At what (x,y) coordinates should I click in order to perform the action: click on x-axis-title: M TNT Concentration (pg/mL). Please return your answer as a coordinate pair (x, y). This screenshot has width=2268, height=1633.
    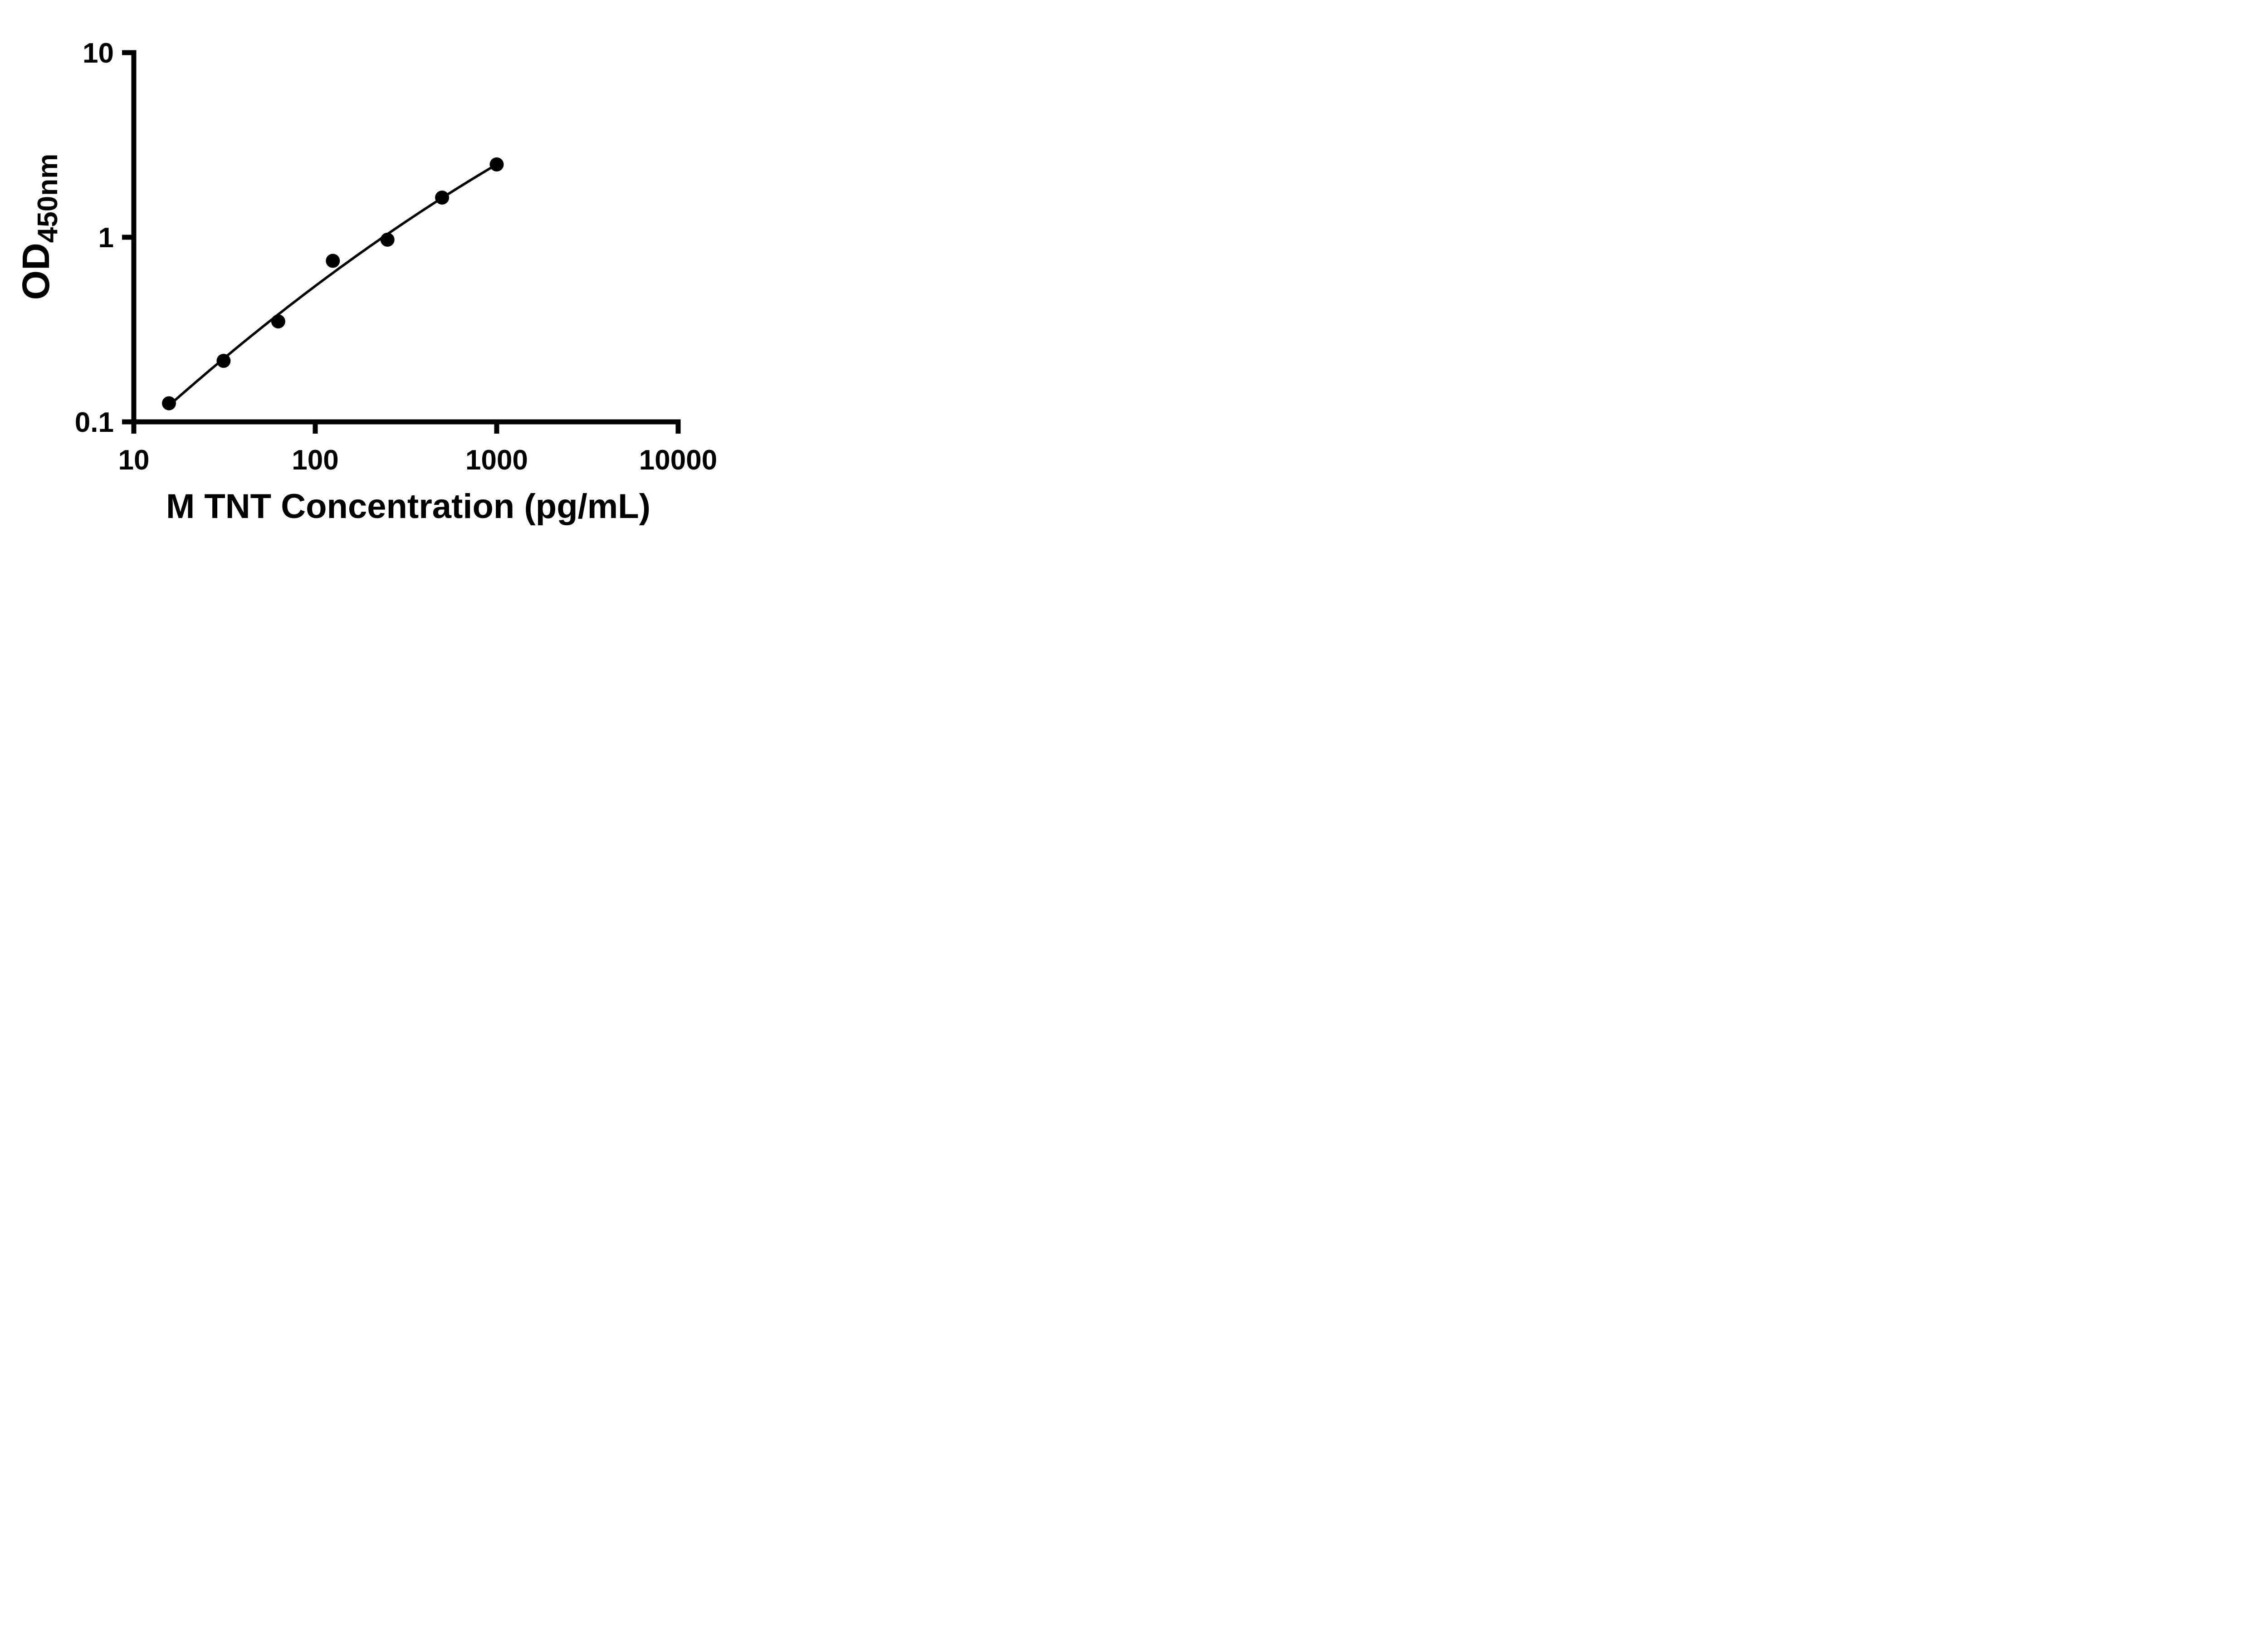
    Looking at the image, I should click on (408, 506).